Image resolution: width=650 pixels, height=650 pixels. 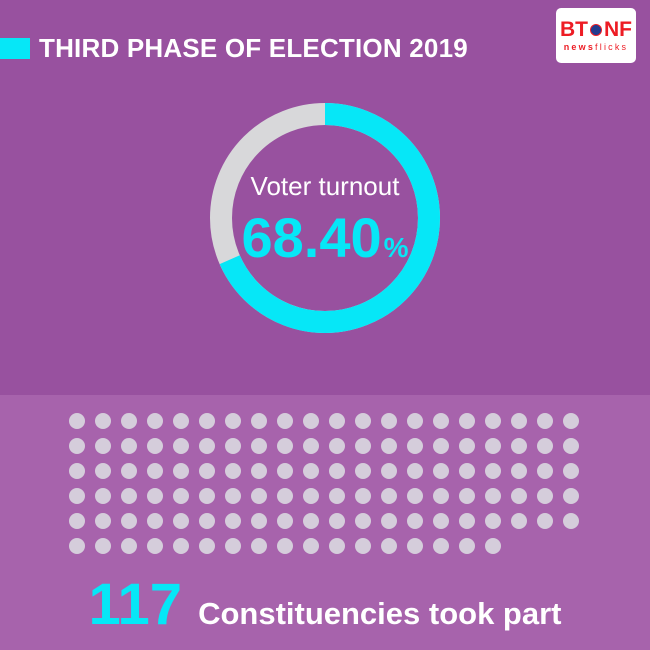 I want to click on logo-nf-text: NF, so click(x=618, y=29).